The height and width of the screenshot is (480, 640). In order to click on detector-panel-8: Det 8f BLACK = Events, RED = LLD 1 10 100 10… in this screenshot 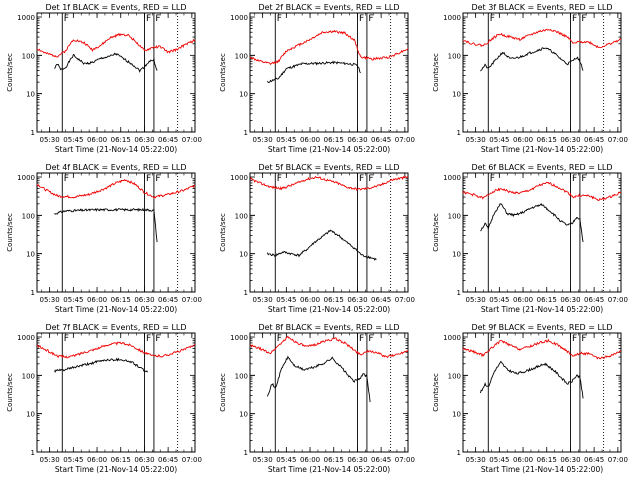, I will do `click(319, 400)`.